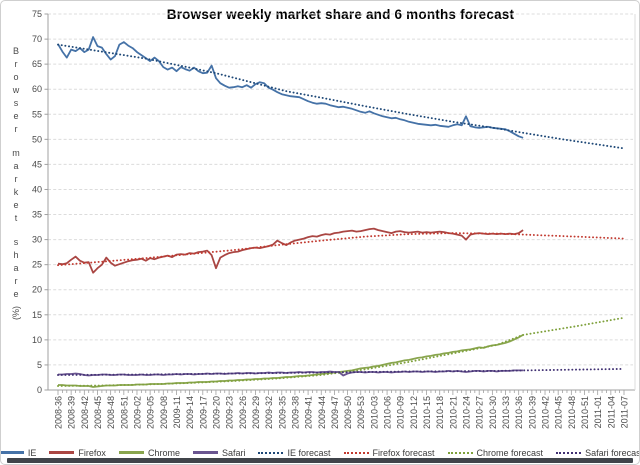 This screenshot has height=465, width=640. Describe the element at coordinates (269, 412) in the screenshot. I see `x-tick-label: 2009-32` at that location.